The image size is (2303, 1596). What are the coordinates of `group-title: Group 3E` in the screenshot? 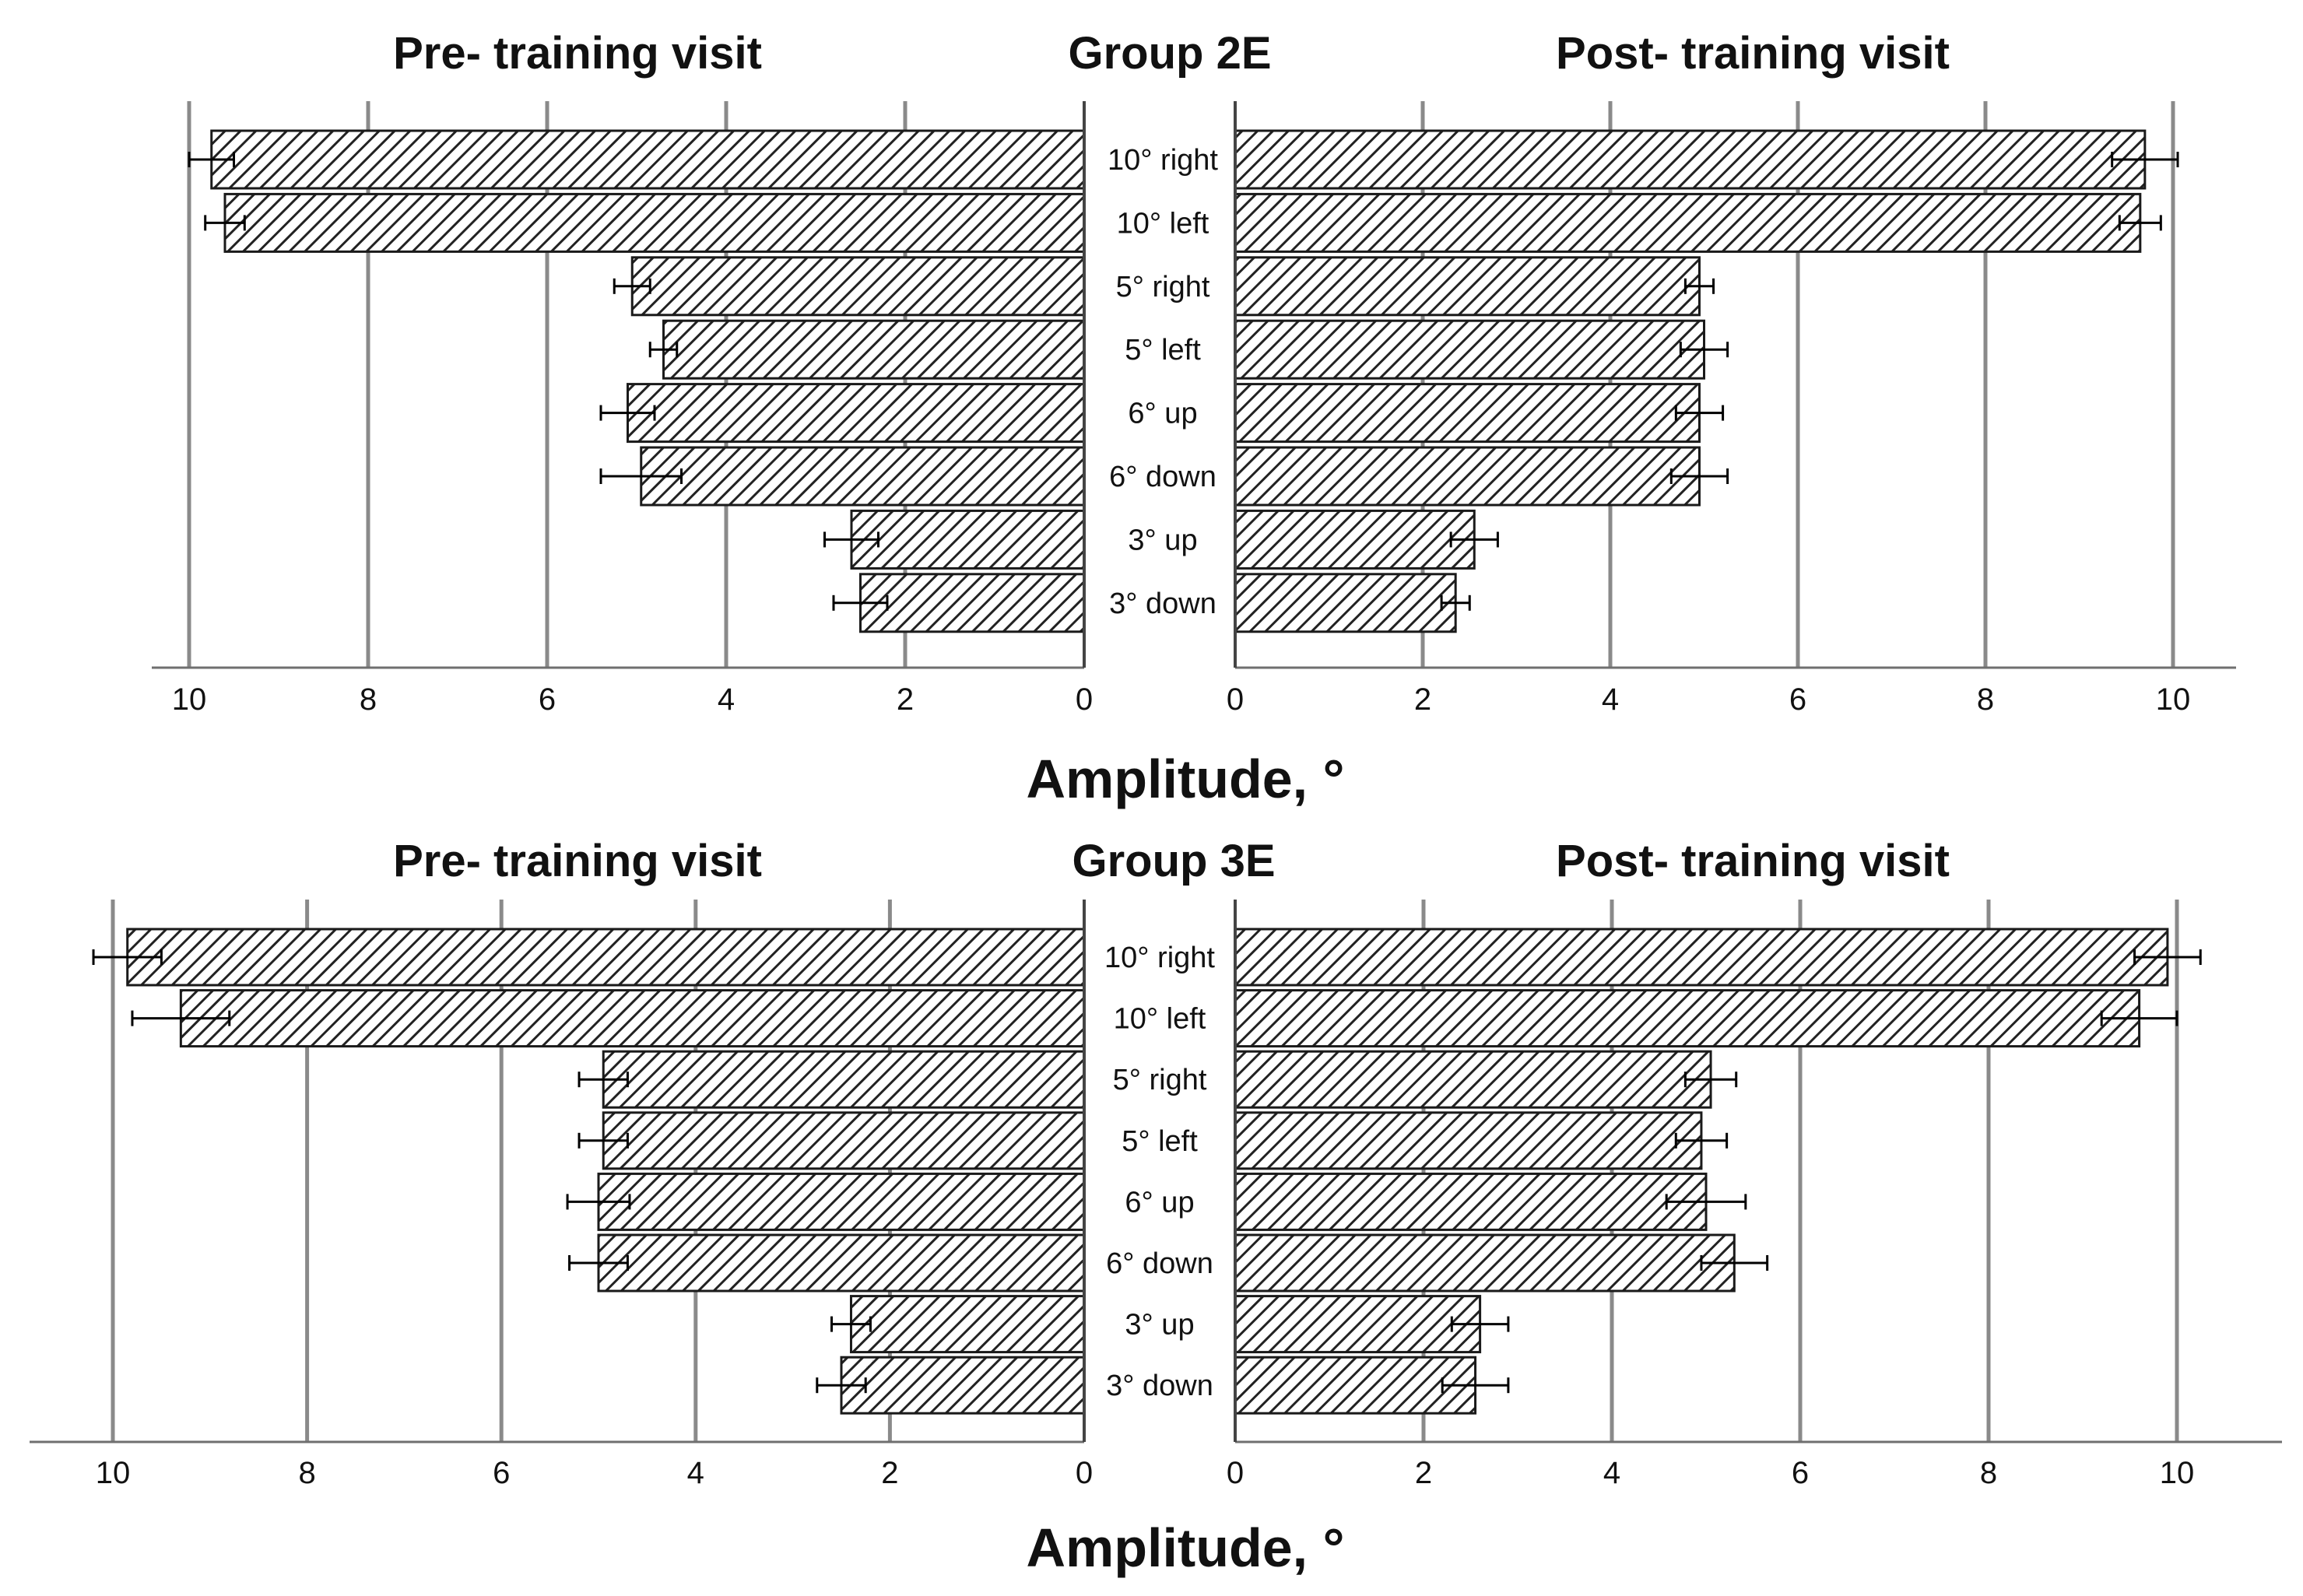 It's located at (1173, 861).